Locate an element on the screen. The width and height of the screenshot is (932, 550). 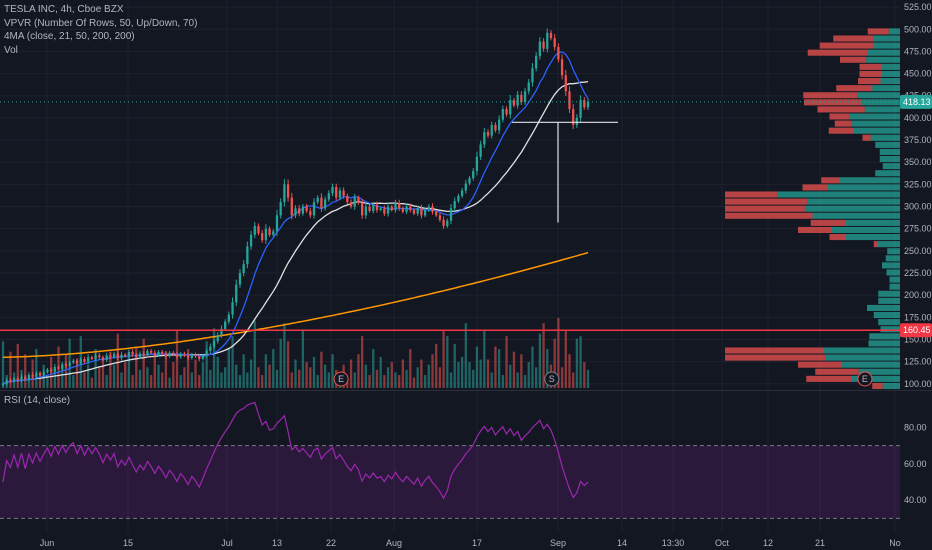
volume-bars is located at coordinates (295, 353).